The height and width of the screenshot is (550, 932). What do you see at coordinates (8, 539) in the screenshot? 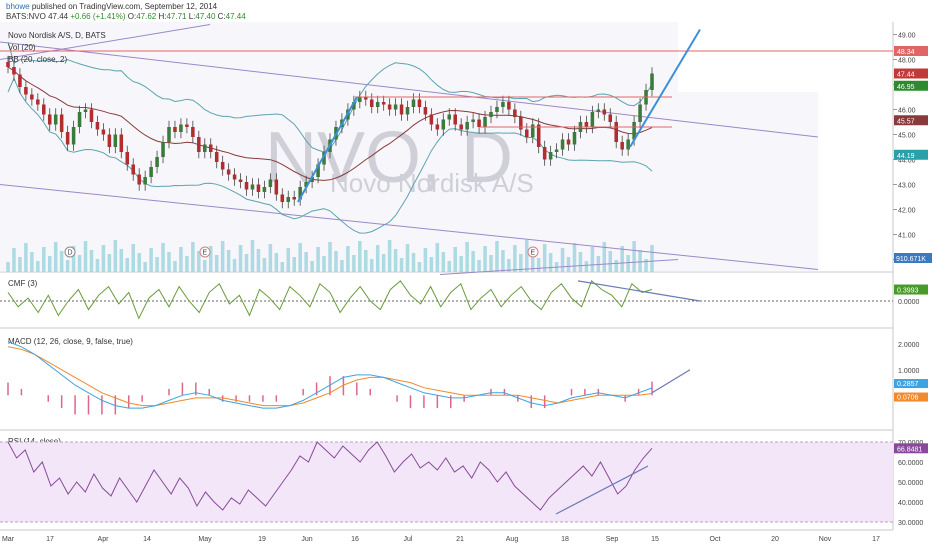
I see `time-tick-label: Mar` at bounding box center [8, 539].